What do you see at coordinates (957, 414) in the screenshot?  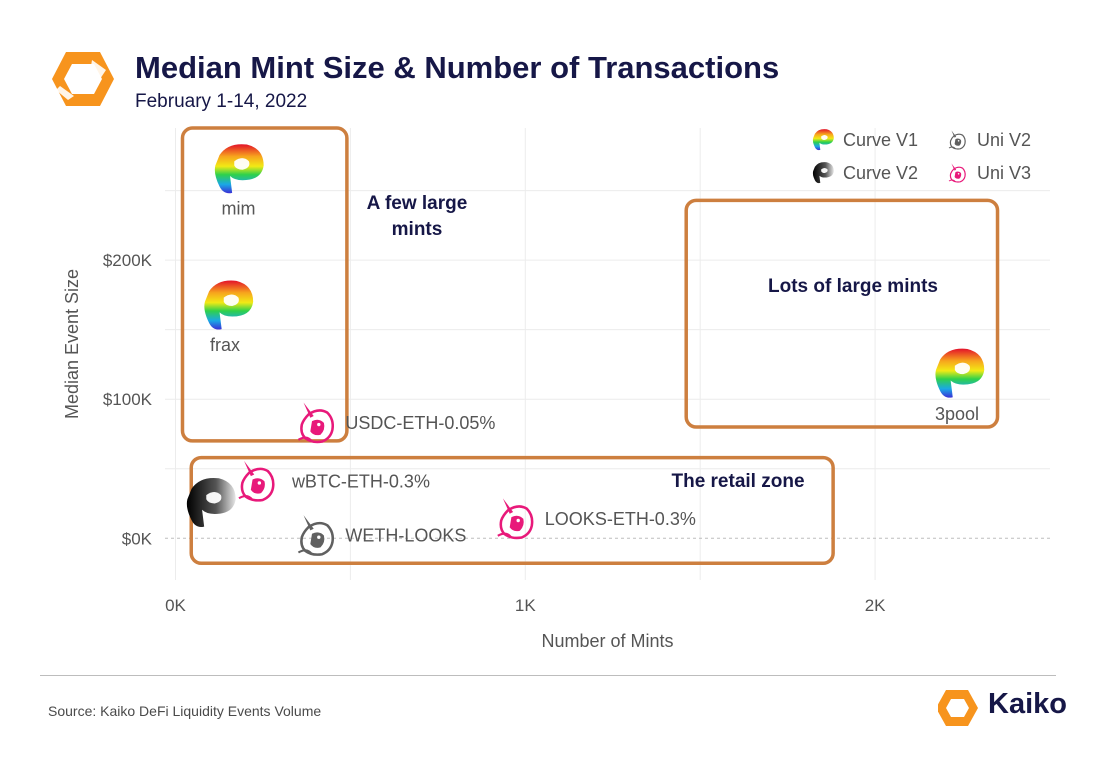 I see `point-label: 3pool` at bounding box center [957, 414].